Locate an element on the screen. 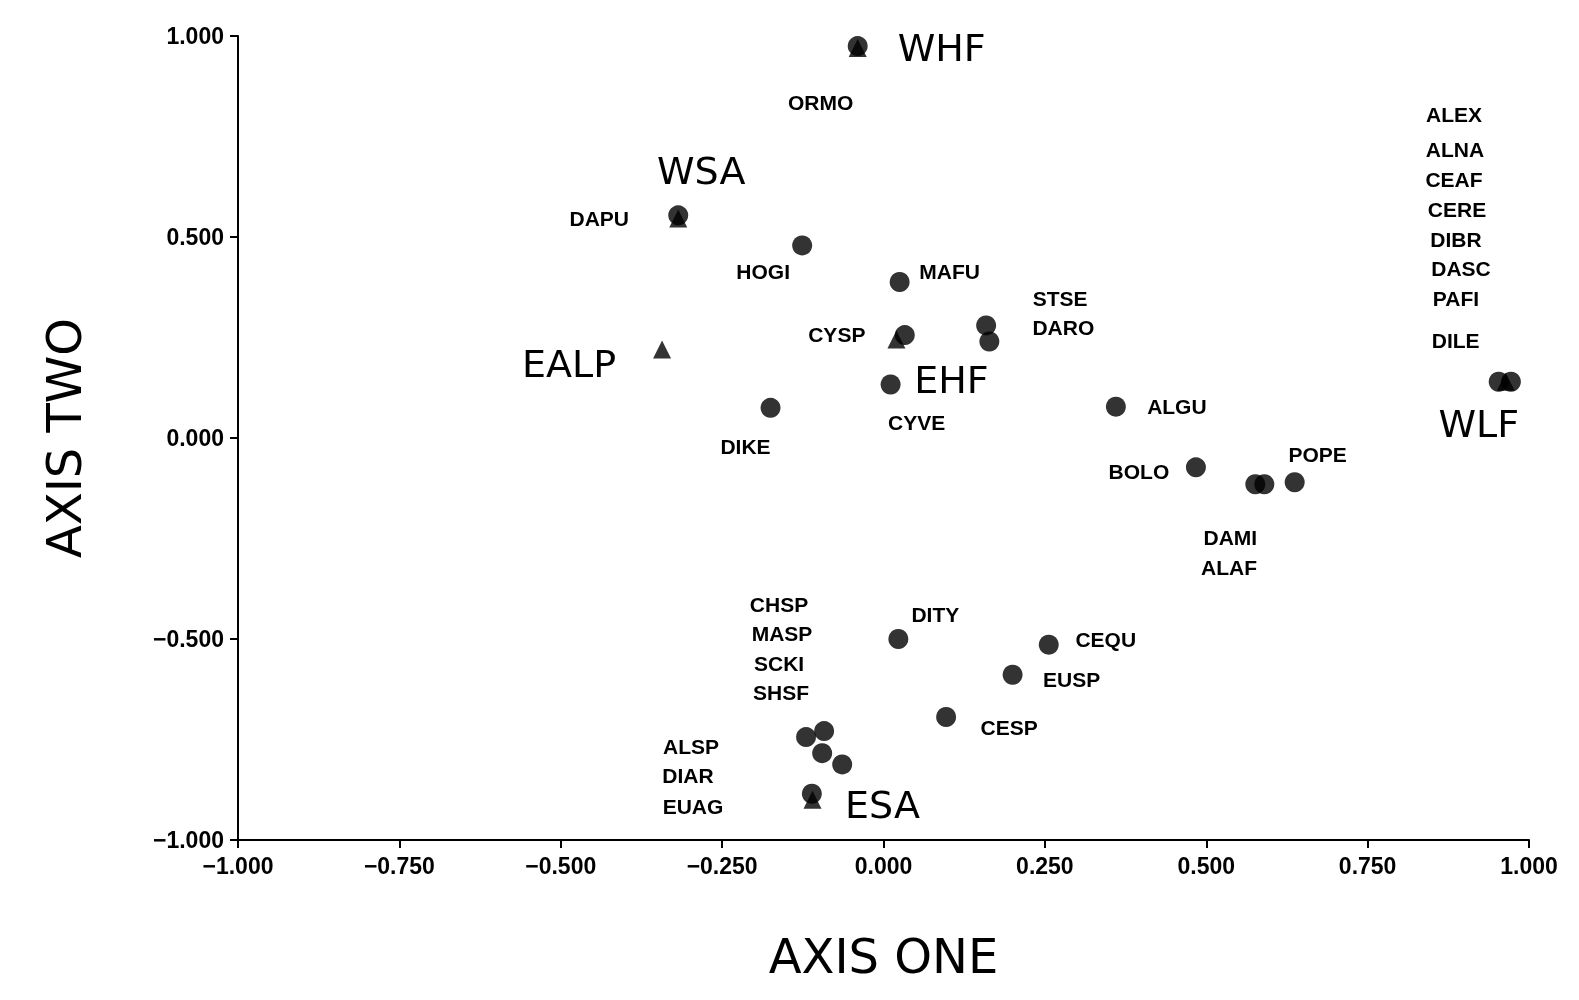  annotation: CYSP is located at coordinates (837, 334).